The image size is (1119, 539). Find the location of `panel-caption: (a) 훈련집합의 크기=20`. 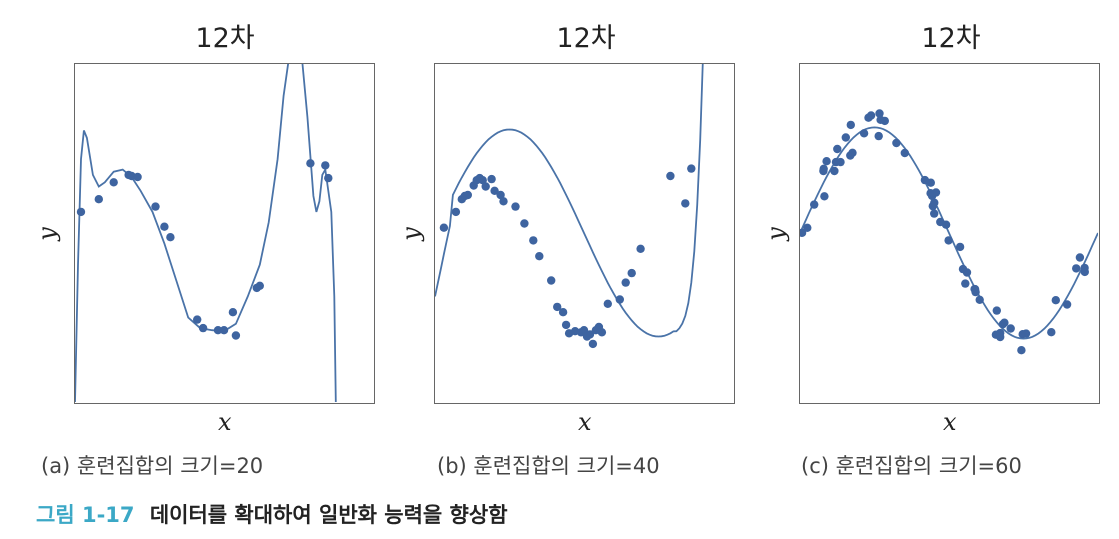

panel-caption: (a) 훈련집합의 크기=20 is located at coordinates (152, 466).